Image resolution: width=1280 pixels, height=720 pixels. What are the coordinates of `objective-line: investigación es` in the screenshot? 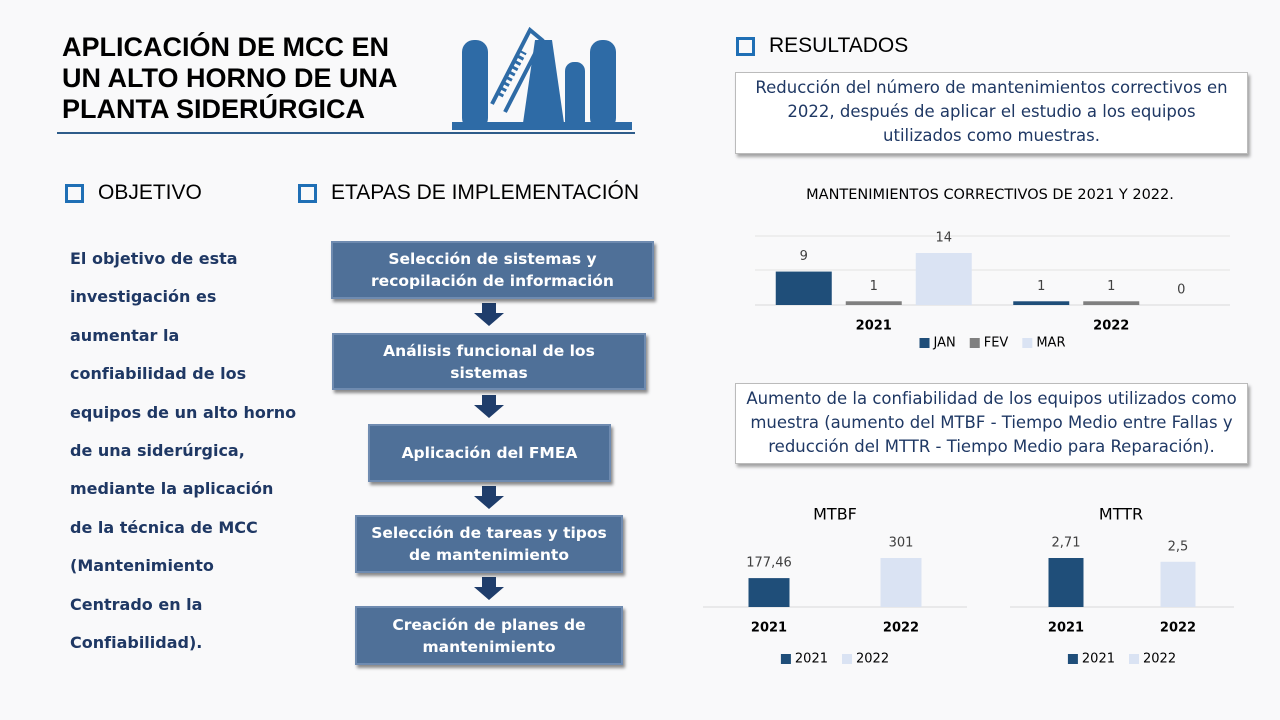 It's located at (143, 297).